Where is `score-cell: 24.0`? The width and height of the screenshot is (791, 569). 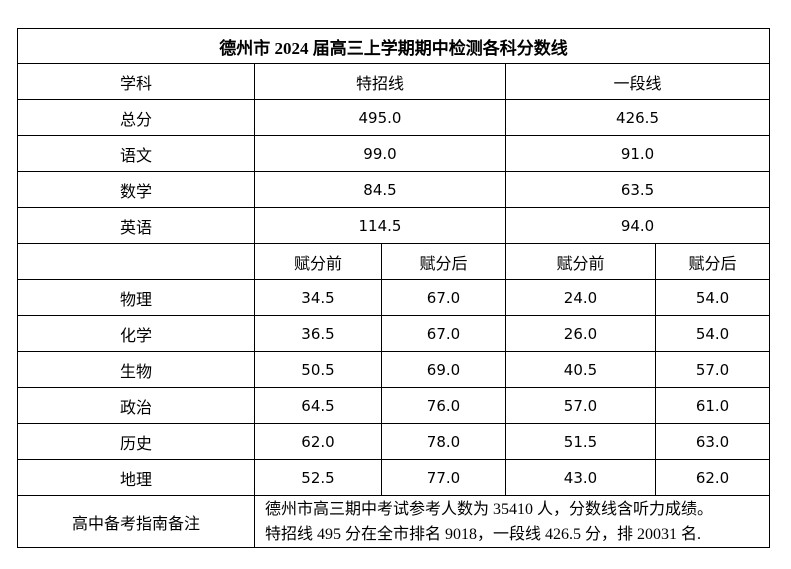 score-cell: 24.0 is located at coordinates (580, 297).